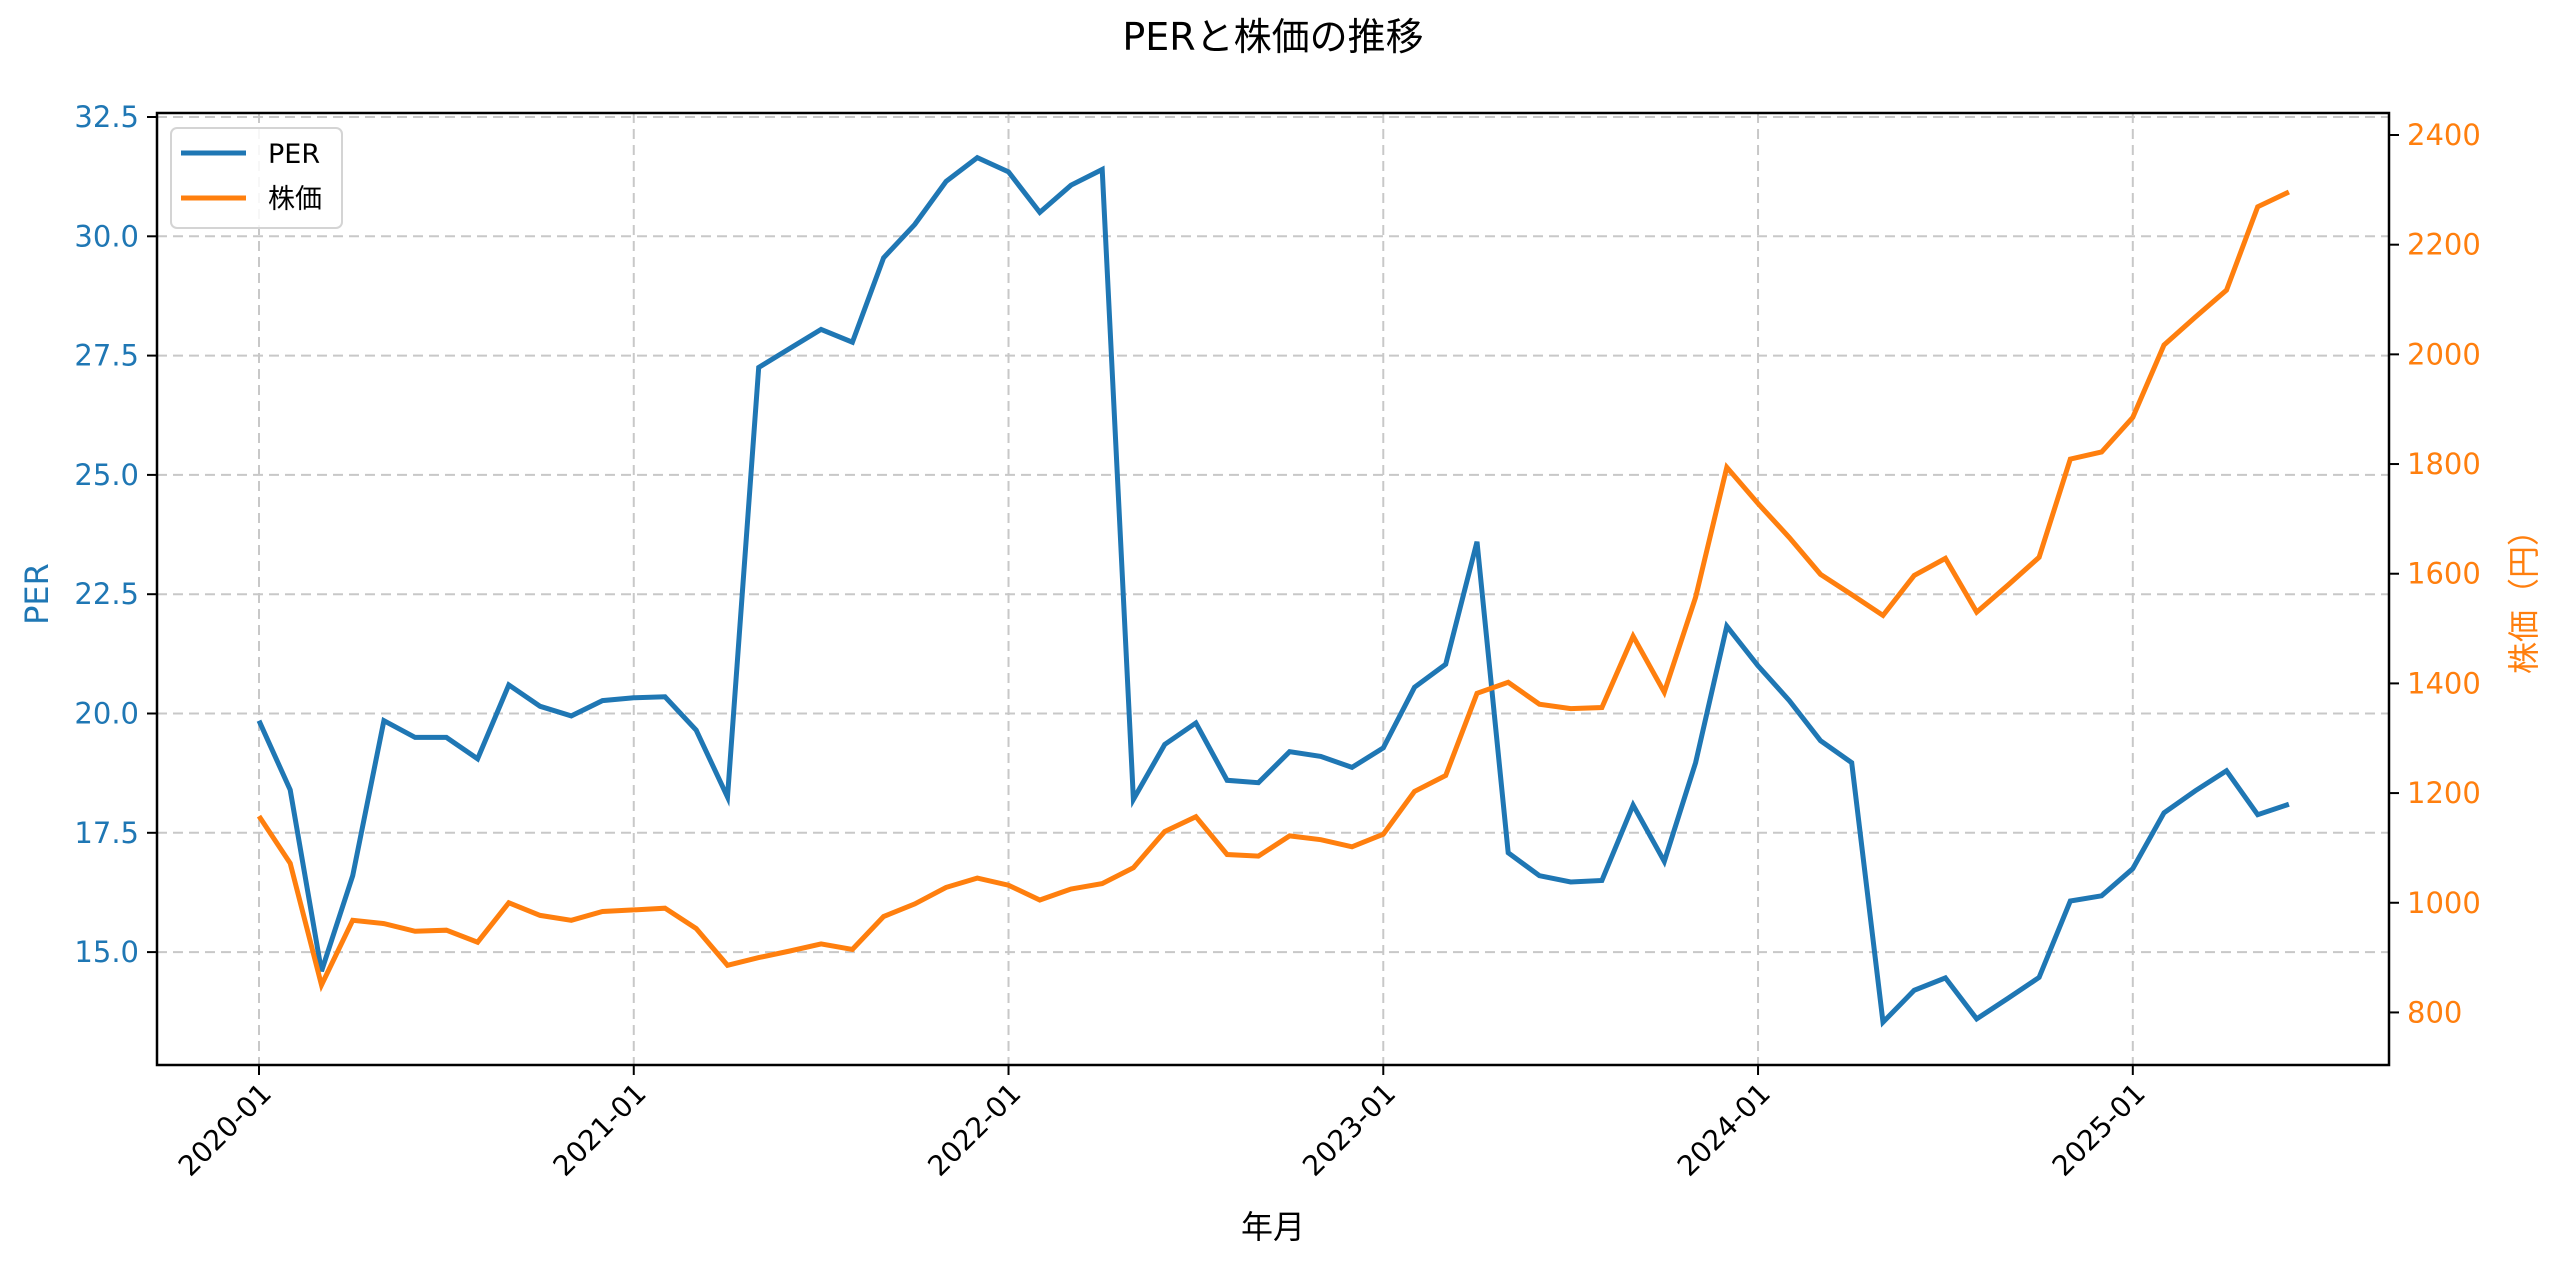 The height and width of the screenshot is (1269, 2560). I want to click on left-tick-label: 20.0, so click(106, 714).